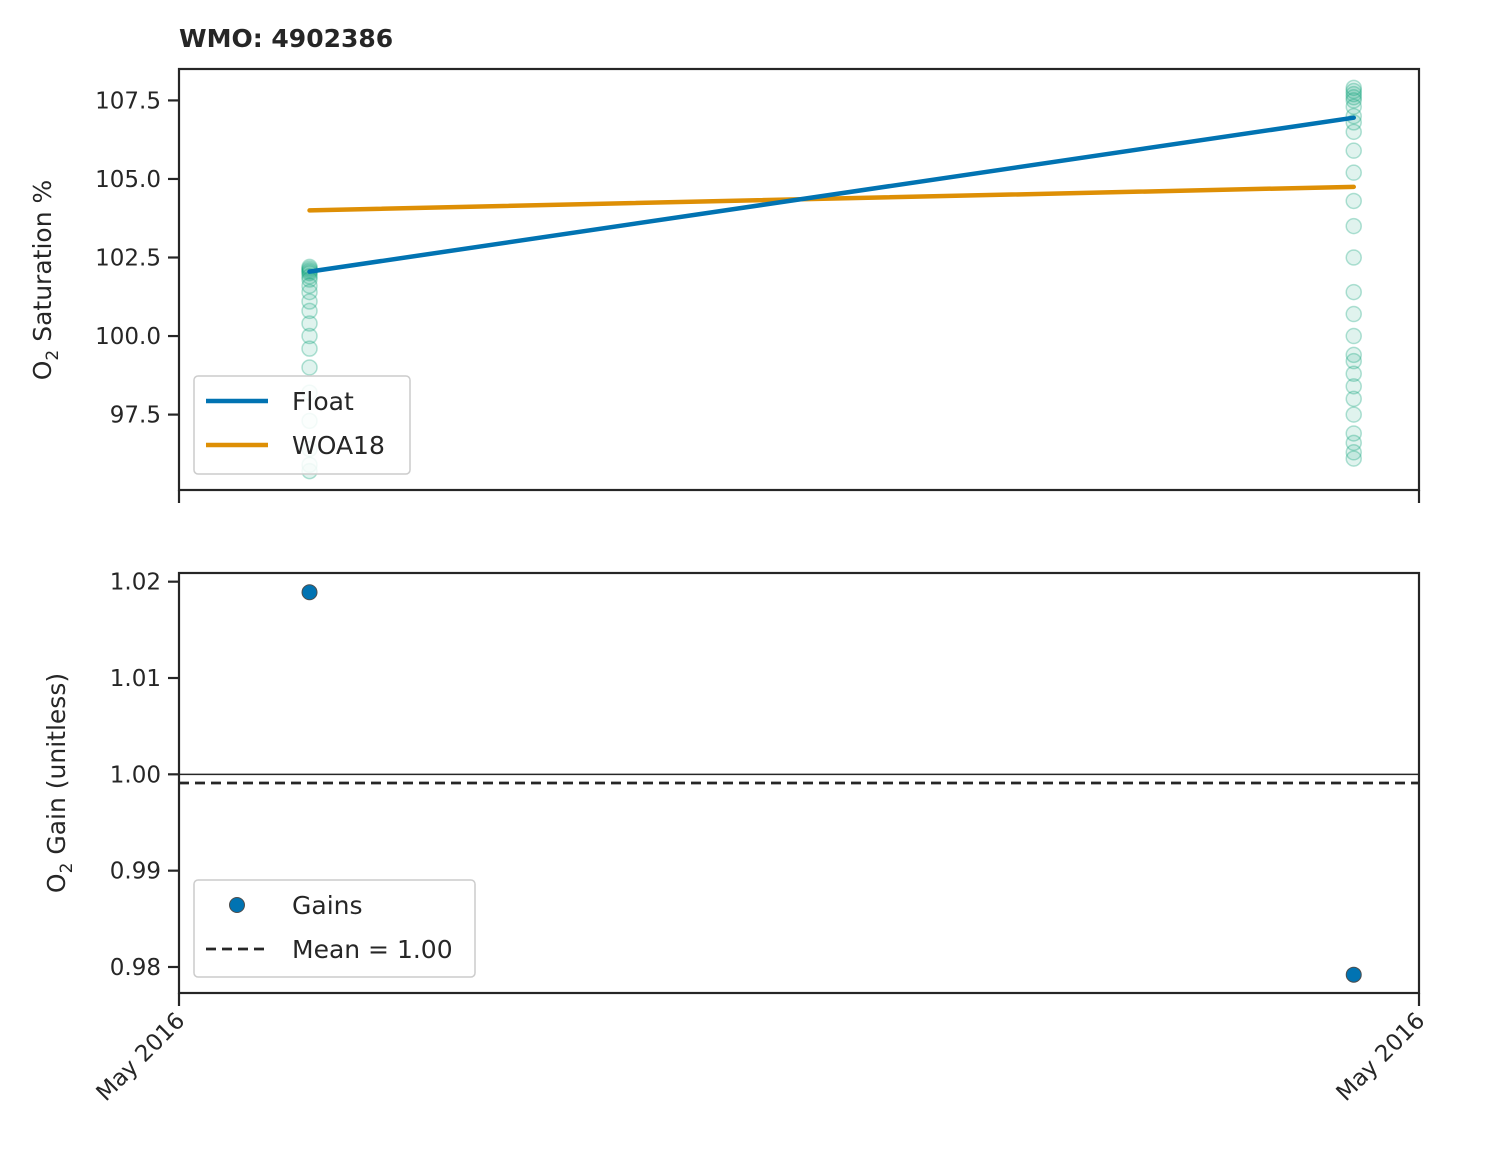 The image size is (1501, 1162). What do you see at coordinates (135, 775) in the screenshot?
I see `y-tick-label-bottom: 1.00` at bounding box center [135, 775].